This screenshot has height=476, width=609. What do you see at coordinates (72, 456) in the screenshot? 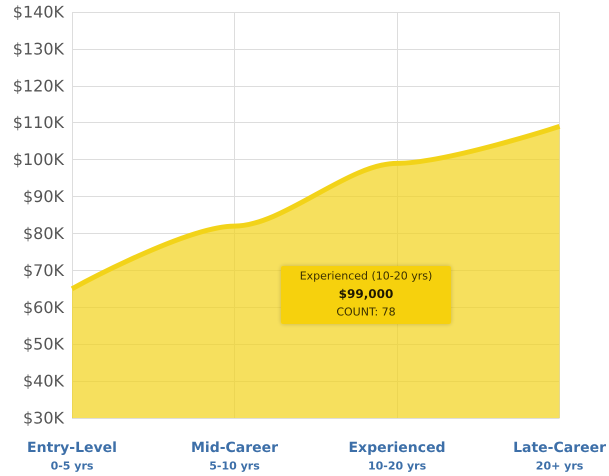
I see `x-tick-label: Entry-Level 0-5 yrs` at bounding box center [72, 456].